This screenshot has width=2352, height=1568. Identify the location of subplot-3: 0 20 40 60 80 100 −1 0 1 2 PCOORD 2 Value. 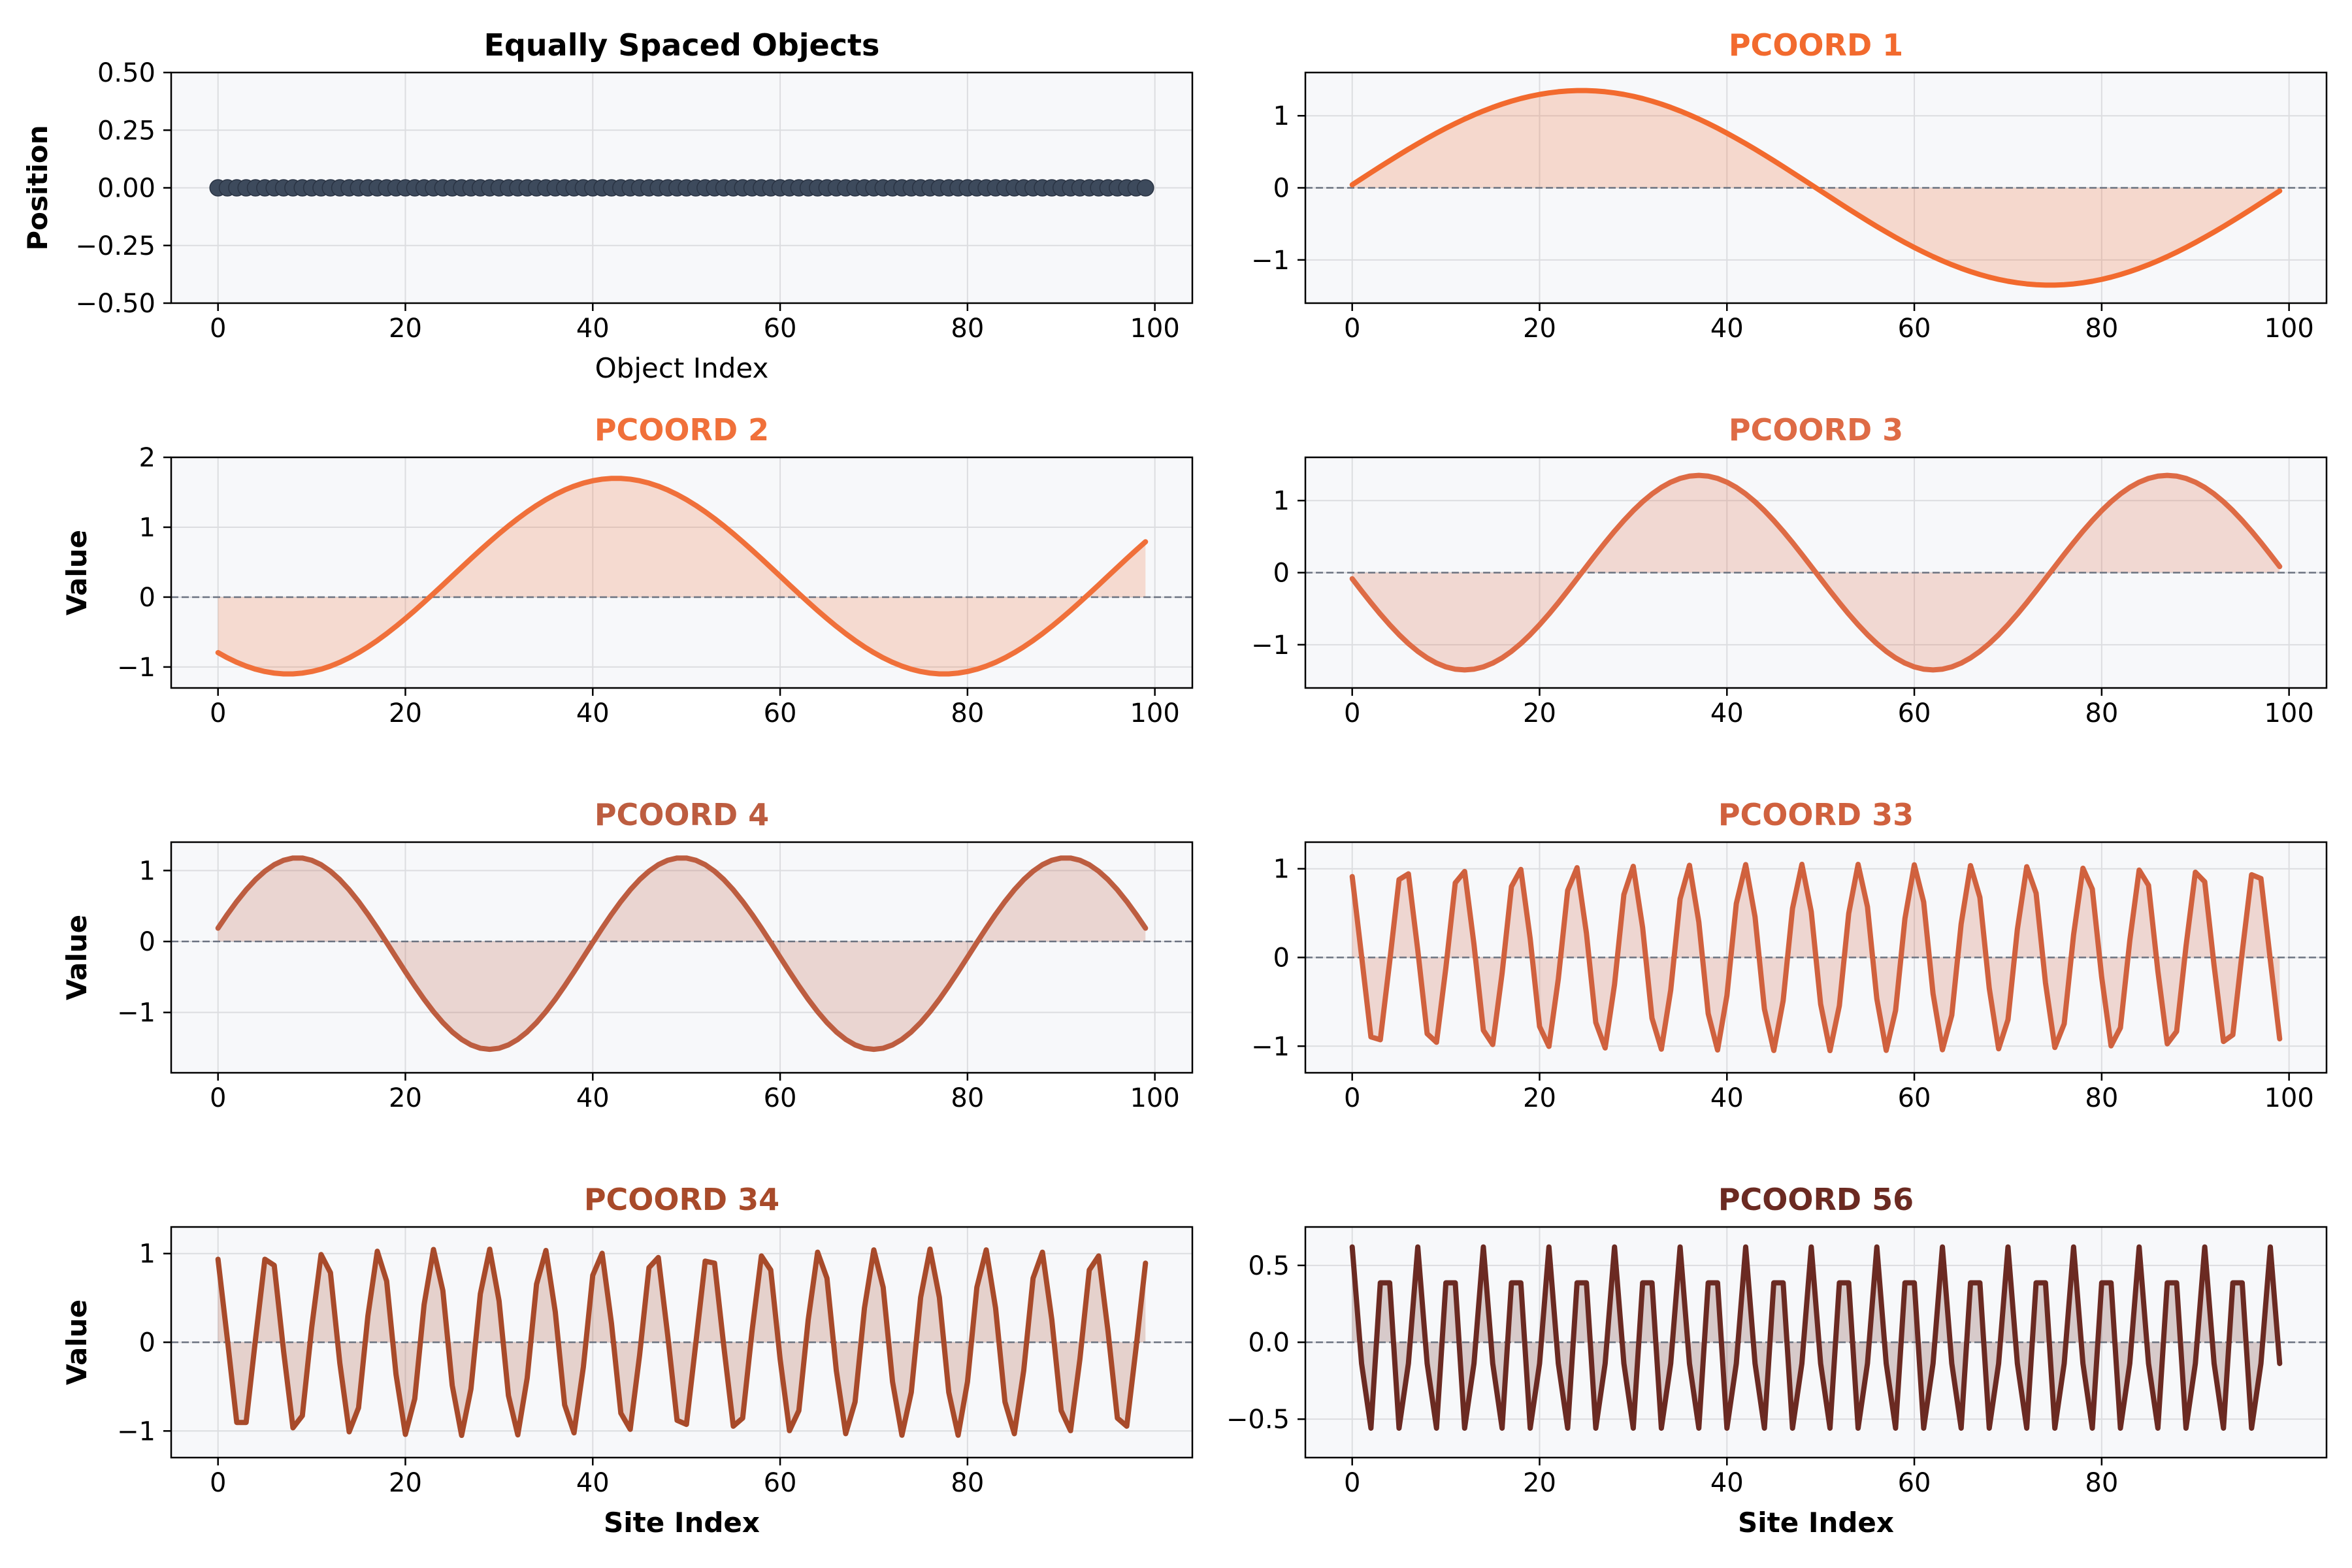
(627, 570).